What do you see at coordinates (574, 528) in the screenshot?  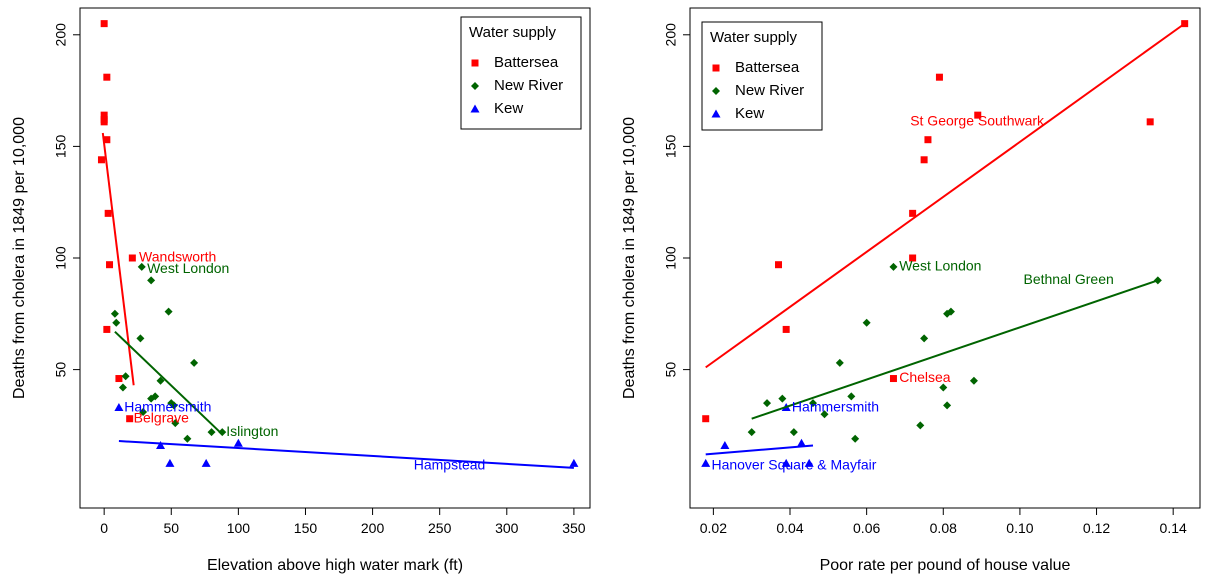 I see `x-tick-label: 350` at bounding box center [574, 528].